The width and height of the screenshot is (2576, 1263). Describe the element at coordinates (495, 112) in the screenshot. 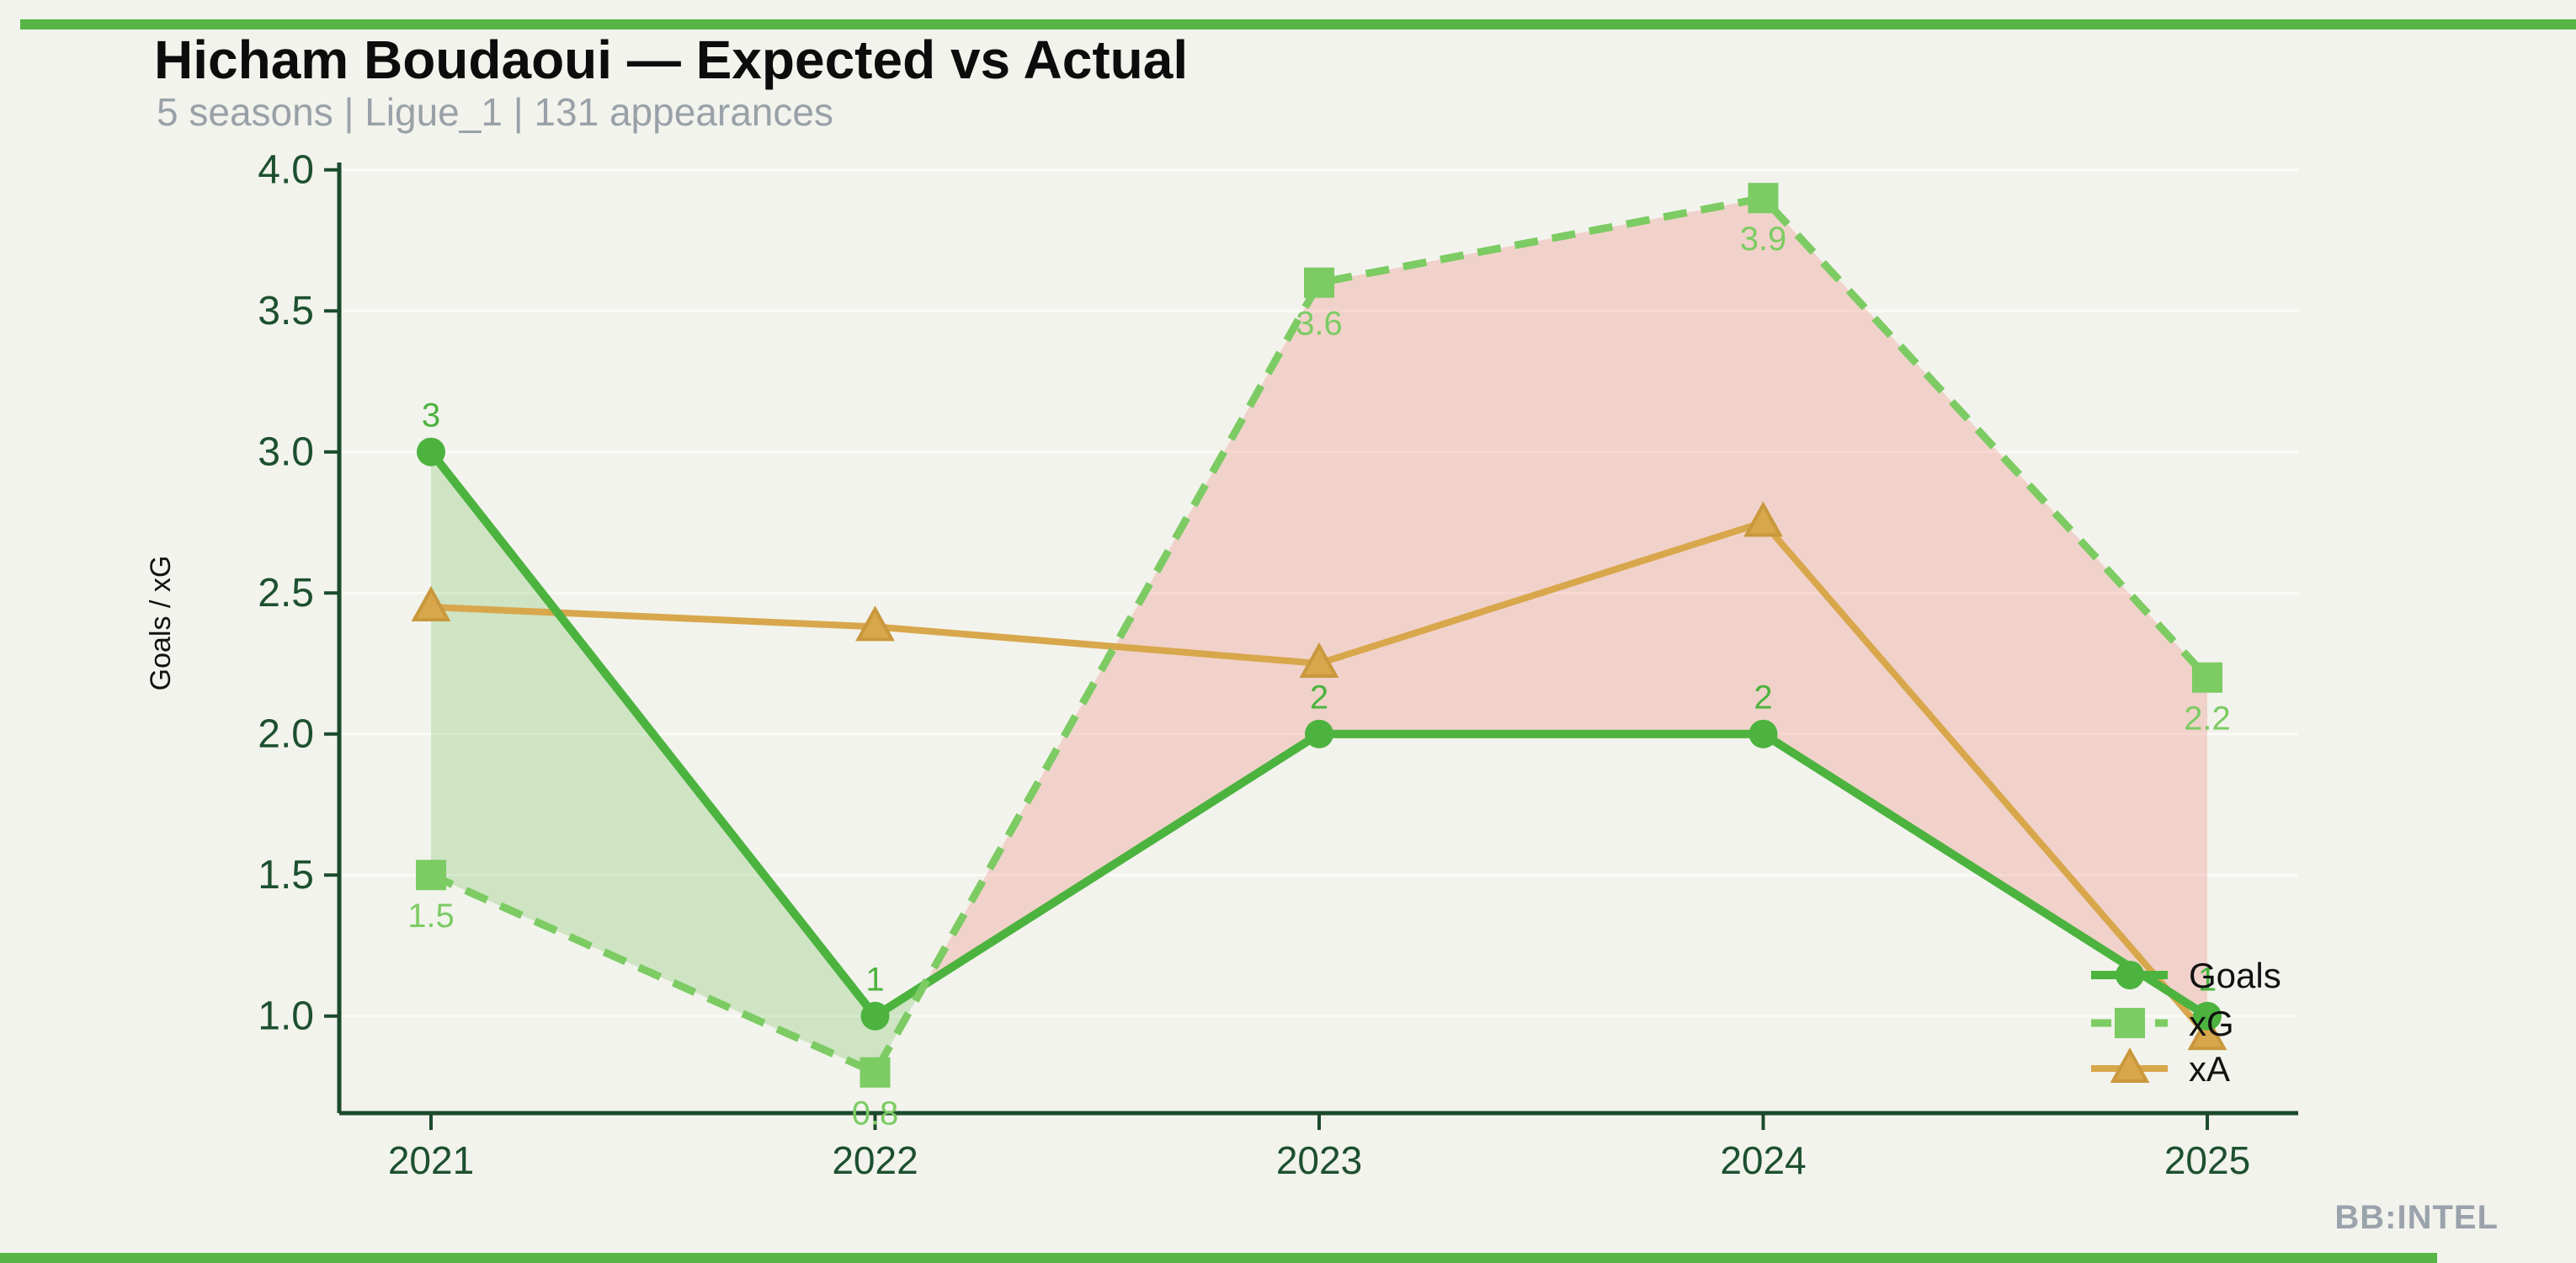

I see `page-subtitle: 5 seasons | Ligue_1 | 131 appearances` at that location.